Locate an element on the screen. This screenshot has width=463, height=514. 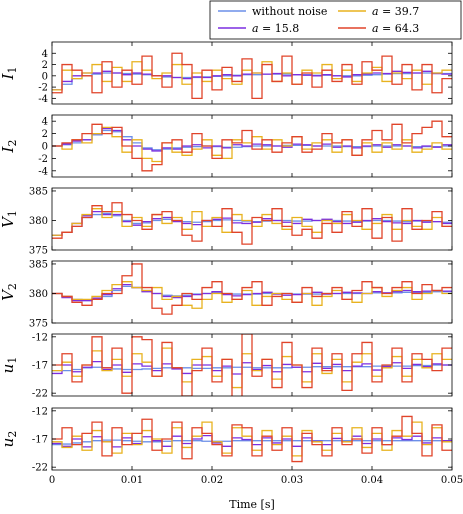
panel-4-series is located at coordinates (252, 289).